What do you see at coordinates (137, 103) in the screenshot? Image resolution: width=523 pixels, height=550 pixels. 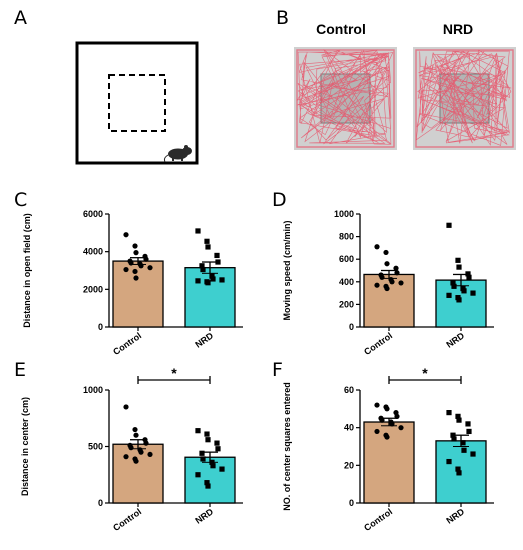 I see `open-field-schematic` at bounding box center [137, 103].